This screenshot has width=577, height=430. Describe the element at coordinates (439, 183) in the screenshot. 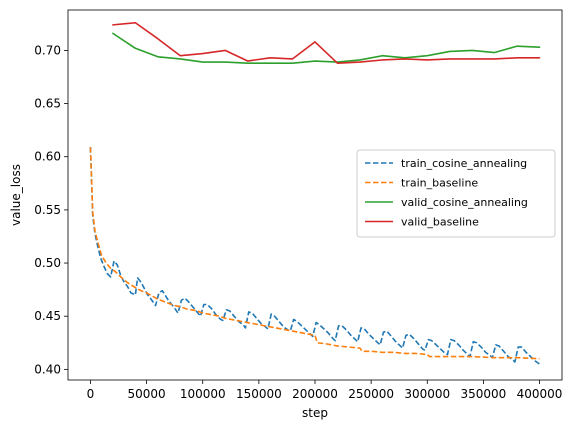

I see `legend-entry-label: train_baseline` at that location.